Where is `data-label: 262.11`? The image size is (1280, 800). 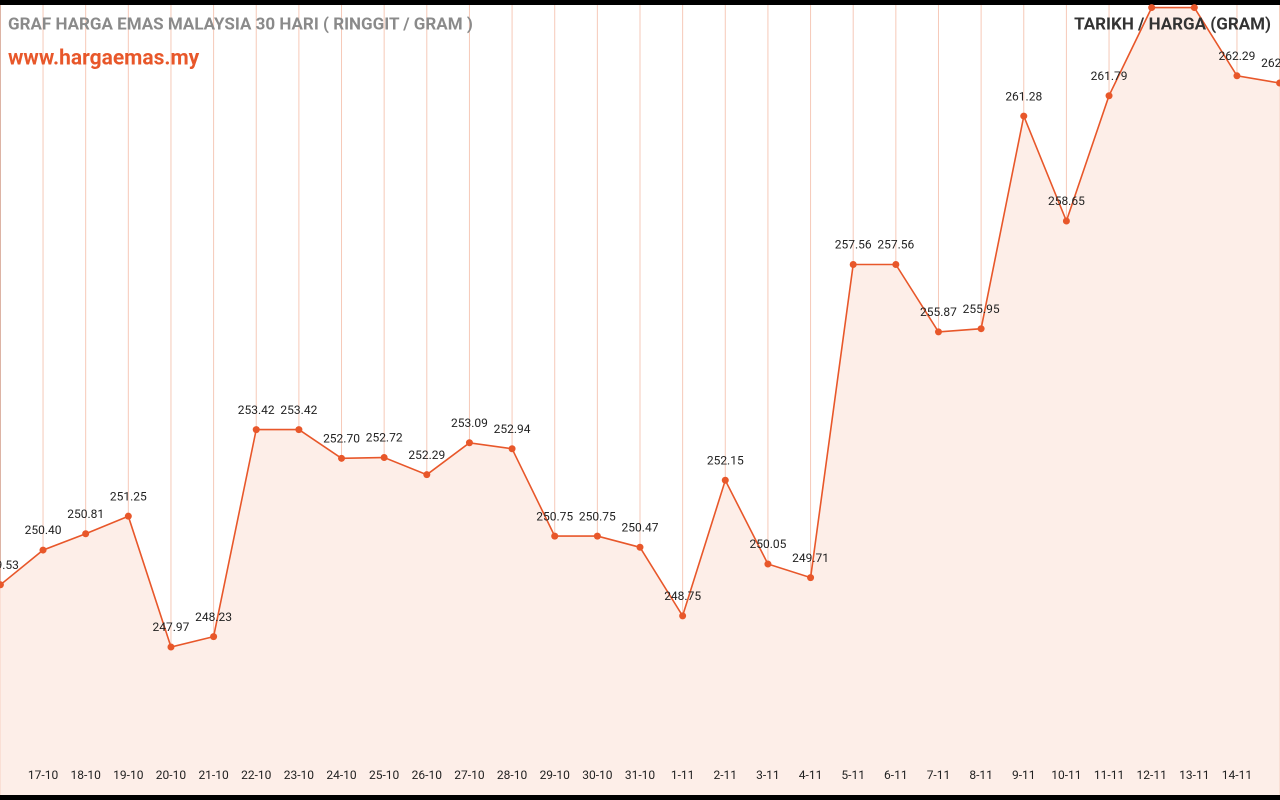
data-label: 262.11 is located at coordinates (1270, 63).